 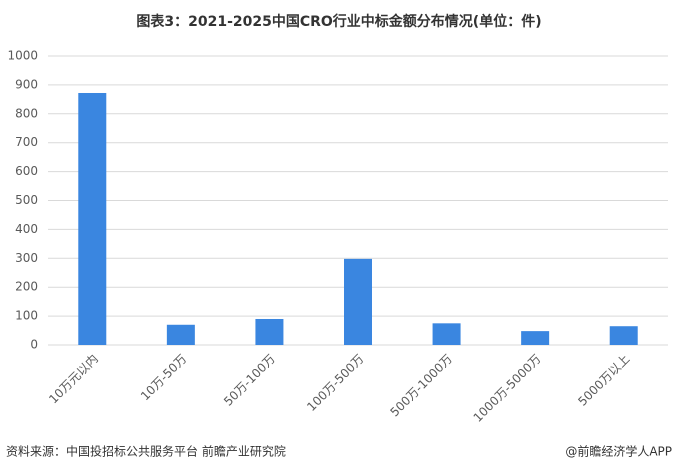 What do you see at coordinates (146, 451) in the screenshot?
I see `source-note: 资料来源：中国投招标公共服务平台 前瞻产业研究院` at bounding box center [146, 451].